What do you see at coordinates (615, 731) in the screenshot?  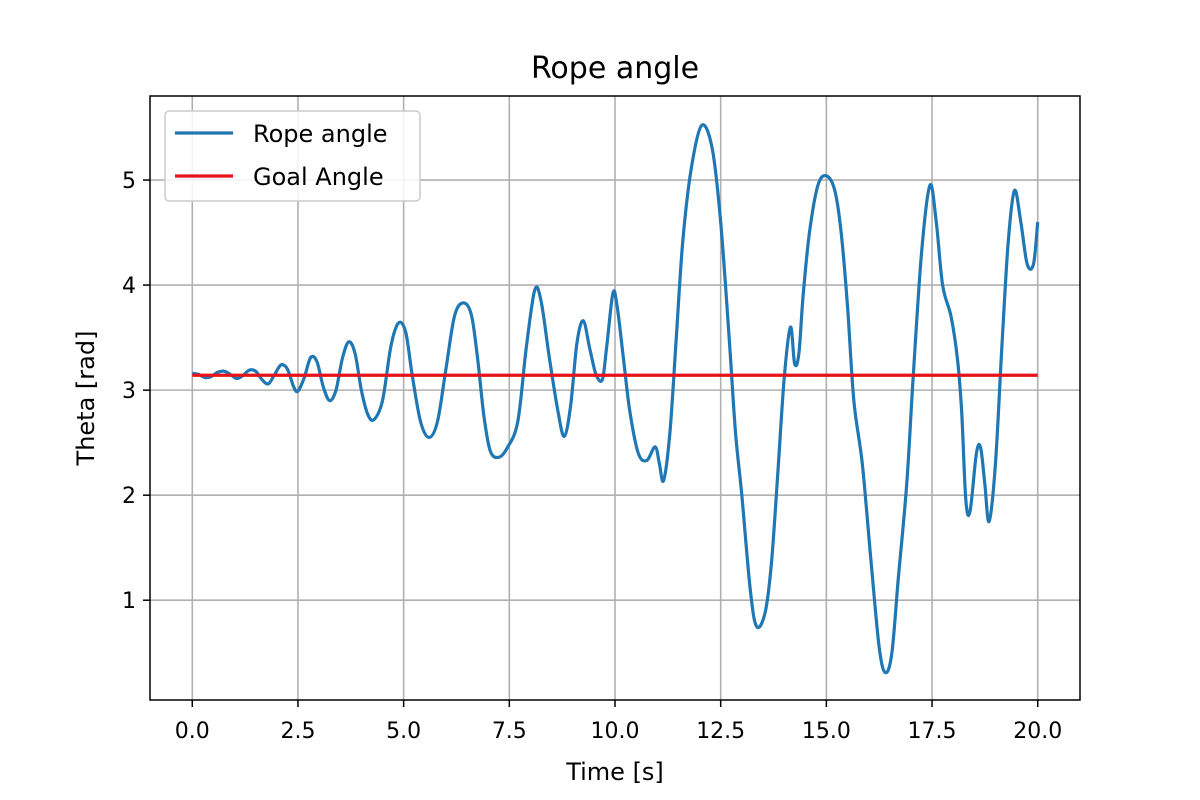 I see `x-tick-label: 10.0` at bounding box center [615, 731].